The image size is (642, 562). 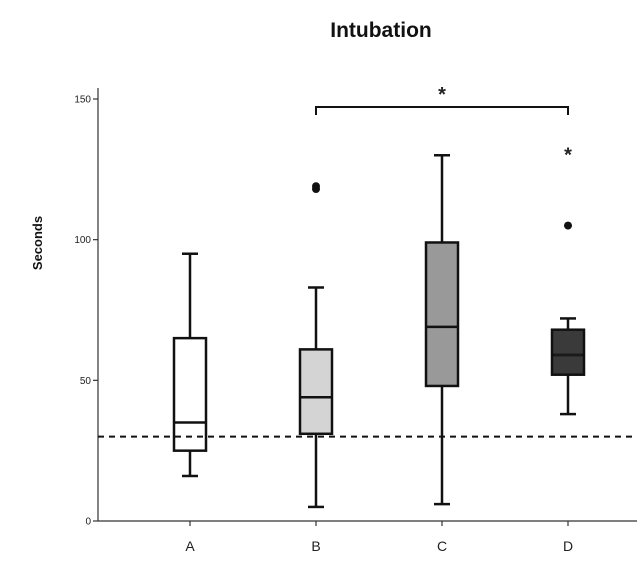 What do you see at coordinates (316, 392) in the screenshot?
I see `box-B` at bounding box center [316, 392].